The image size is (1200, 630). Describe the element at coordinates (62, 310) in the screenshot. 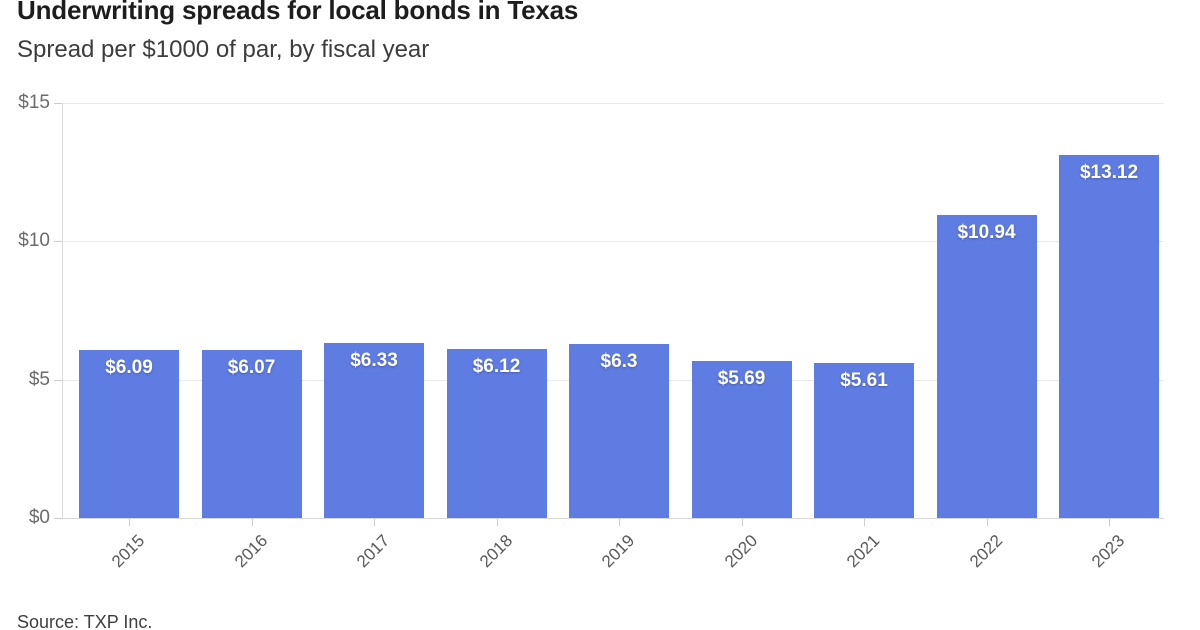

I see `y-axis-line` at that location.